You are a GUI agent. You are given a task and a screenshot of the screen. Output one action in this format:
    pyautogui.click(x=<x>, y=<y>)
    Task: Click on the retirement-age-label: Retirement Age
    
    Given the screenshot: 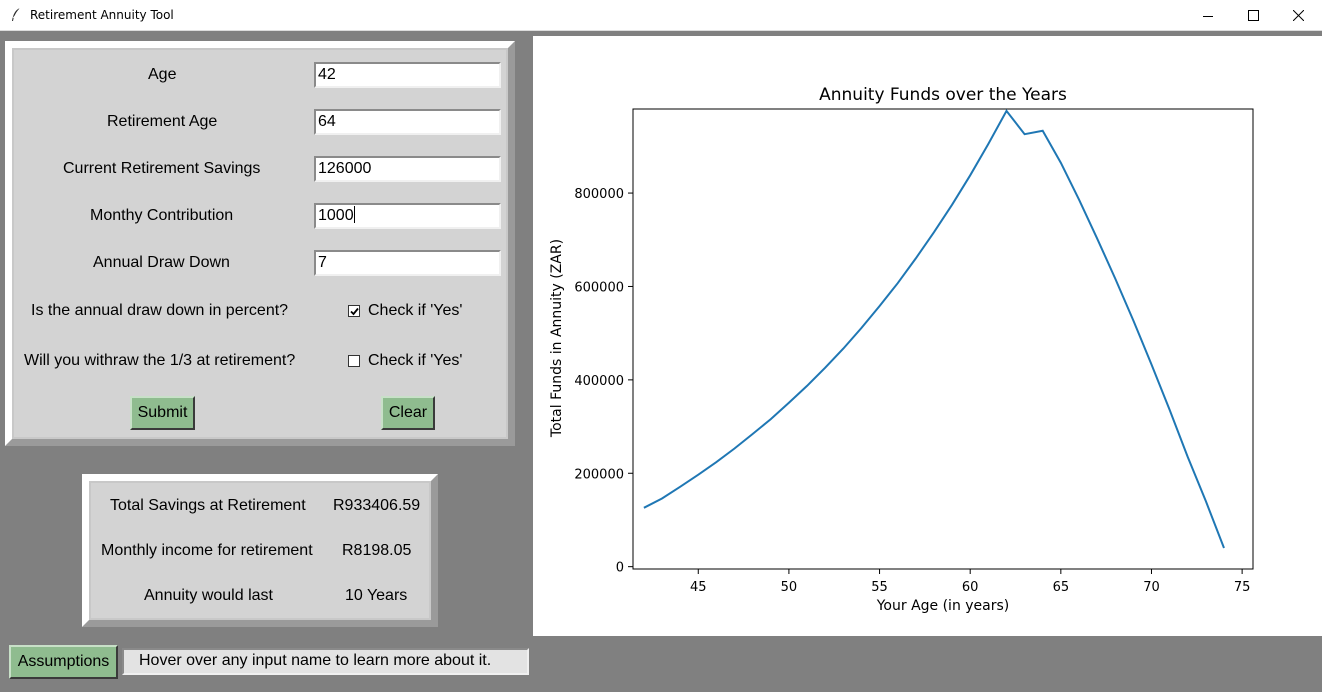 What is the action you would take?
    pyautogui.click(x=162, y=121)
    